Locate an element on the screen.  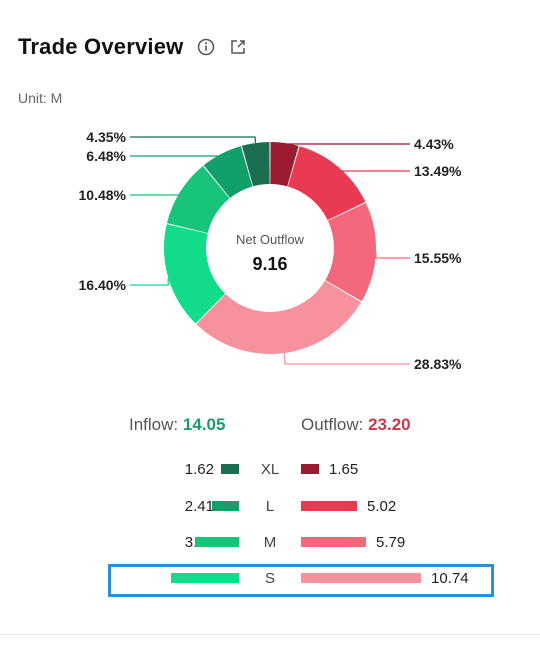
order-size-label: M is located at coordinates (270, 542).